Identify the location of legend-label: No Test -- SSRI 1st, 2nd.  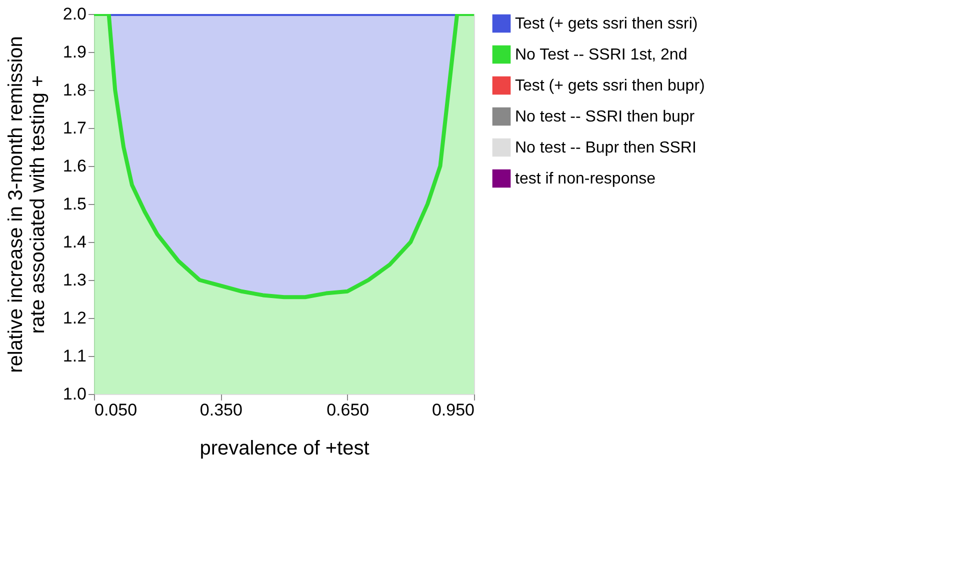
(601, 55).